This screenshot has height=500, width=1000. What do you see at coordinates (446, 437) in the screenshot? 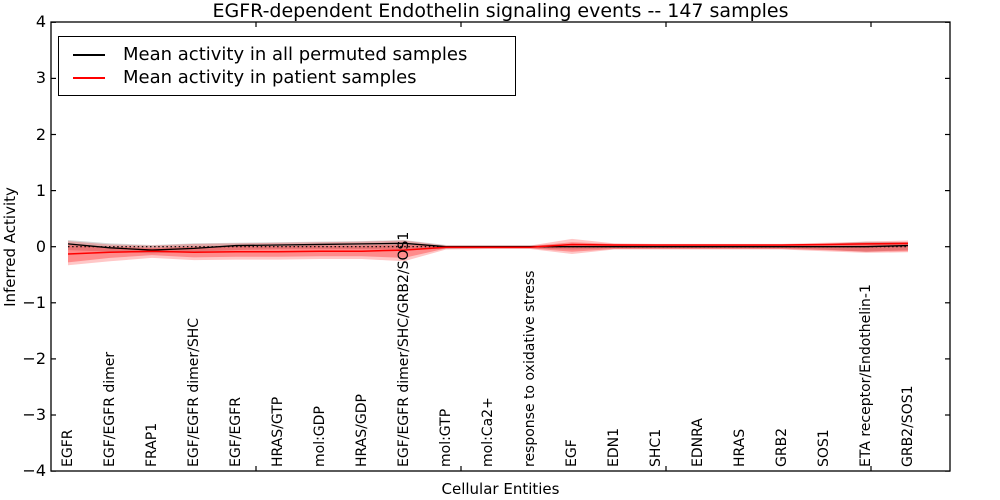
I see `x-category-label: mol:GTP` at bounding box center [446, 437].